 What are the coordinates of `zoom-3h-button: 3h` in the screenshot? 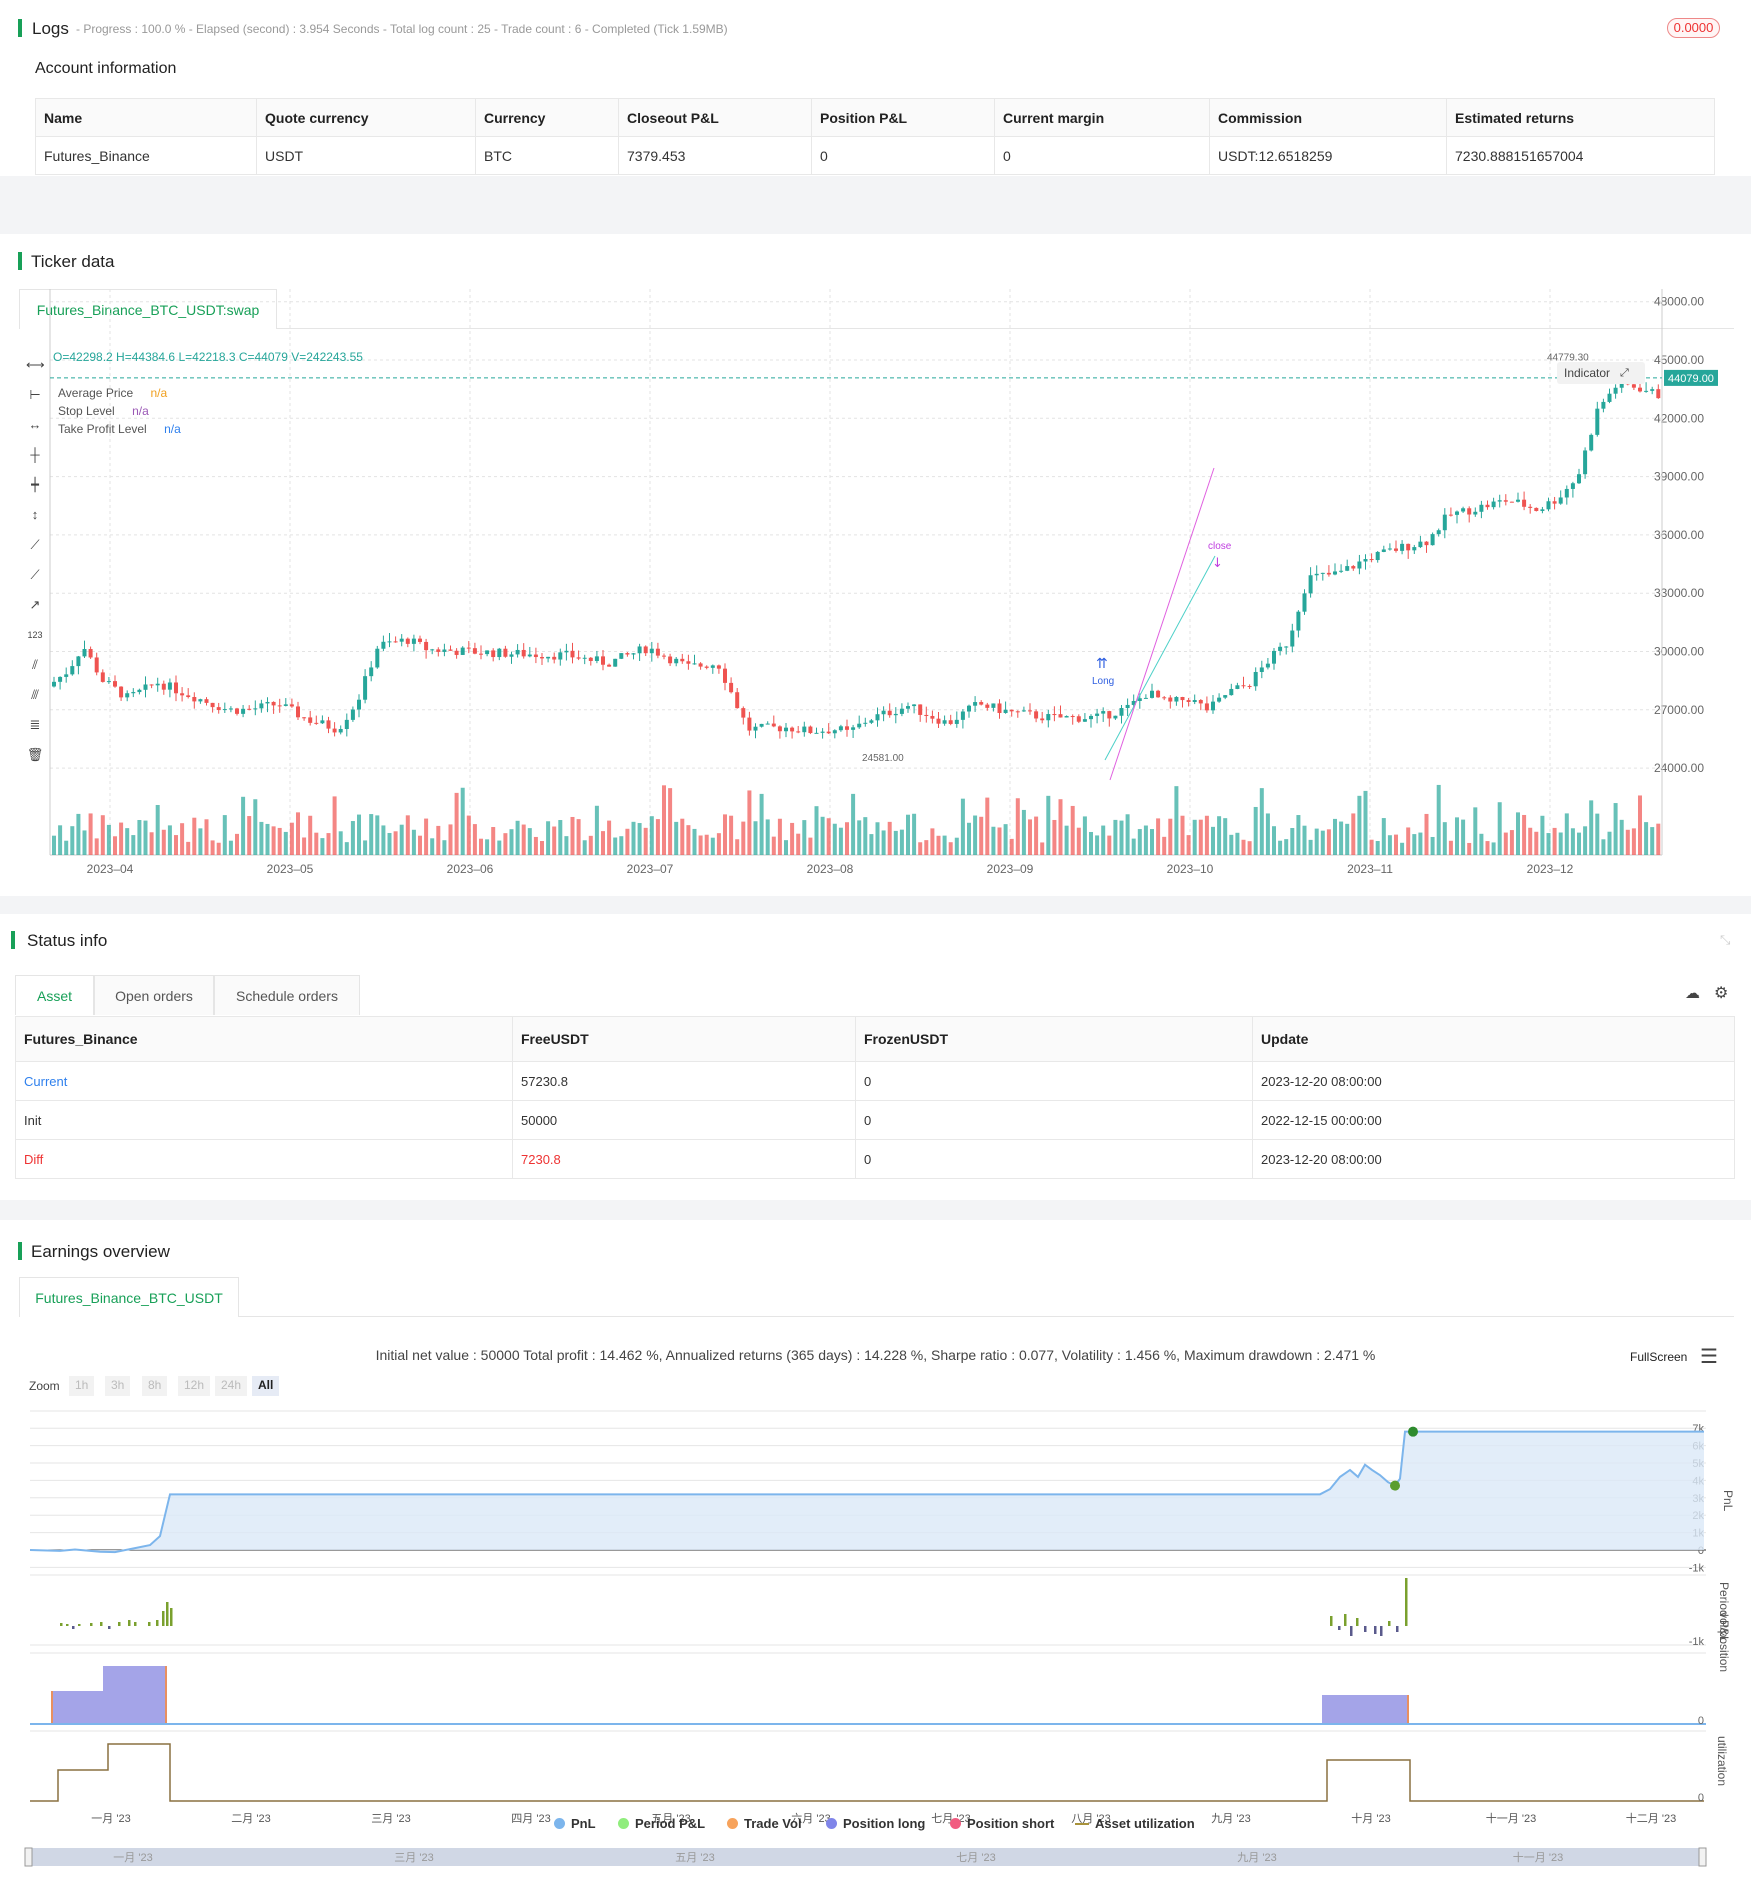 It's located at (118, 1386).